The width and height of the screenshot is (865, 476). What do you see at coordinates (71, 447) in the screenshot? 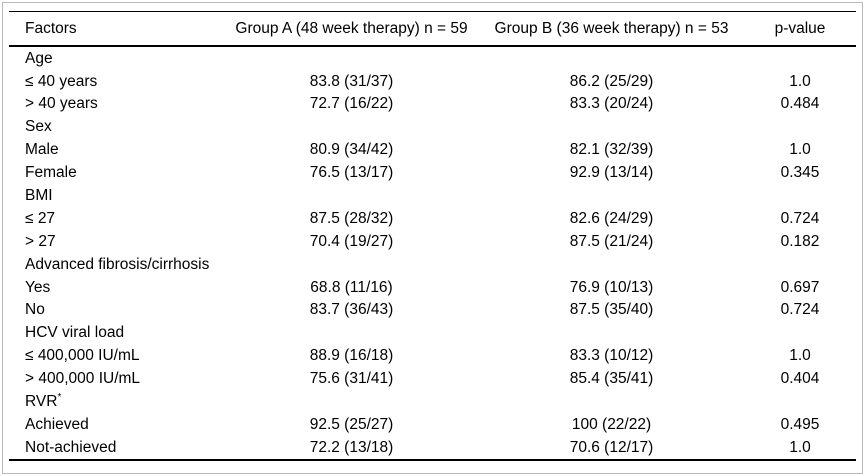
I see `row-label-cell: Not-achieved` at bounding box center [71, 447].